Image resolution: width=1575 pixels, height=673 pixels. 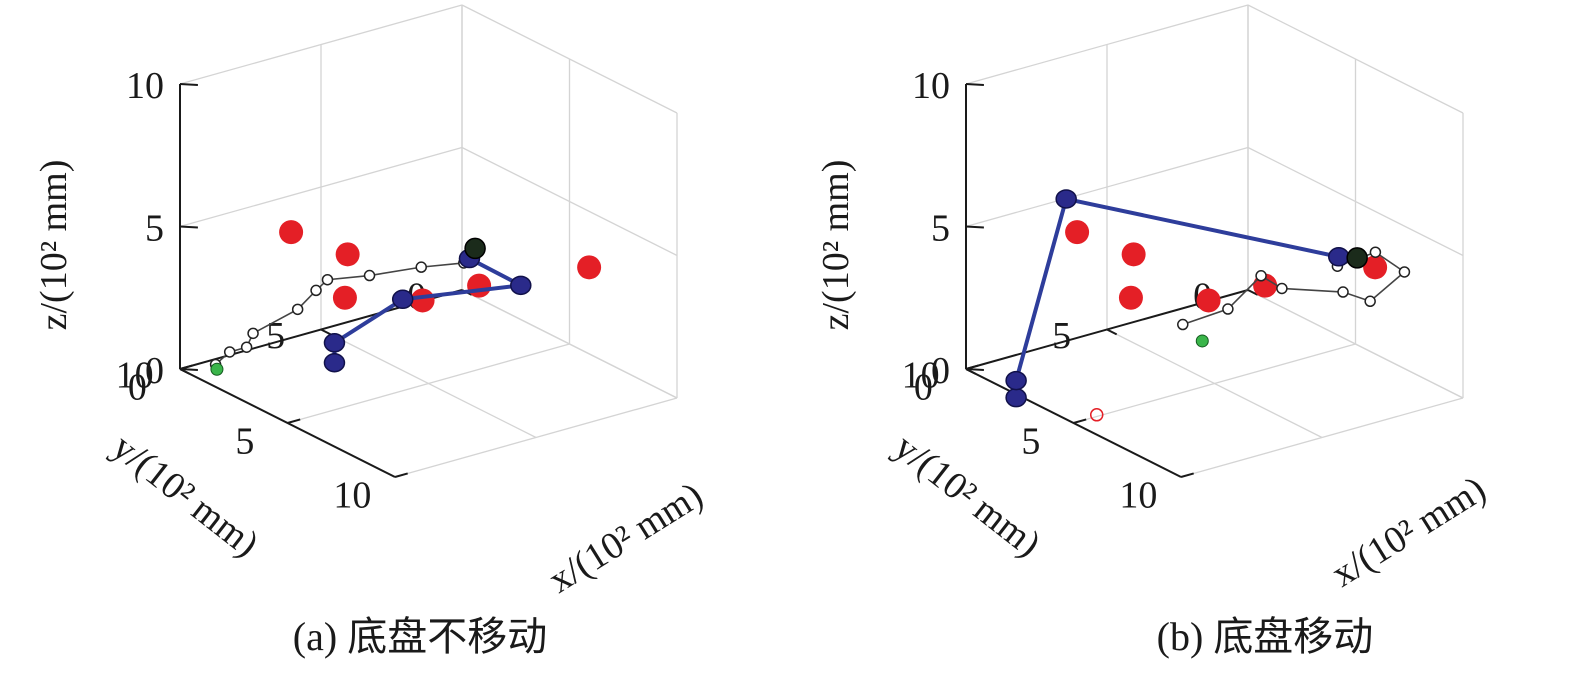 What do you see at coordinates (1096, 415) in the screenshot?
I see `base-marker` at bounding box center [1096, 415].